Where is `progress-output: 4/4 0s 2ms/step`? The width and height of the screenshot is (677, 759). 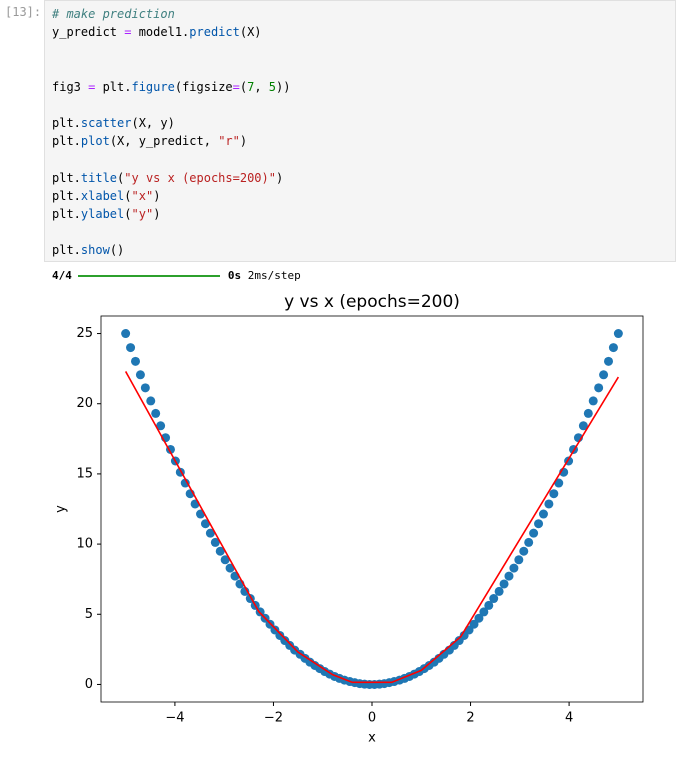 progress-output: 4/4 0s 2ms/step is located at coordinates (176, 275).